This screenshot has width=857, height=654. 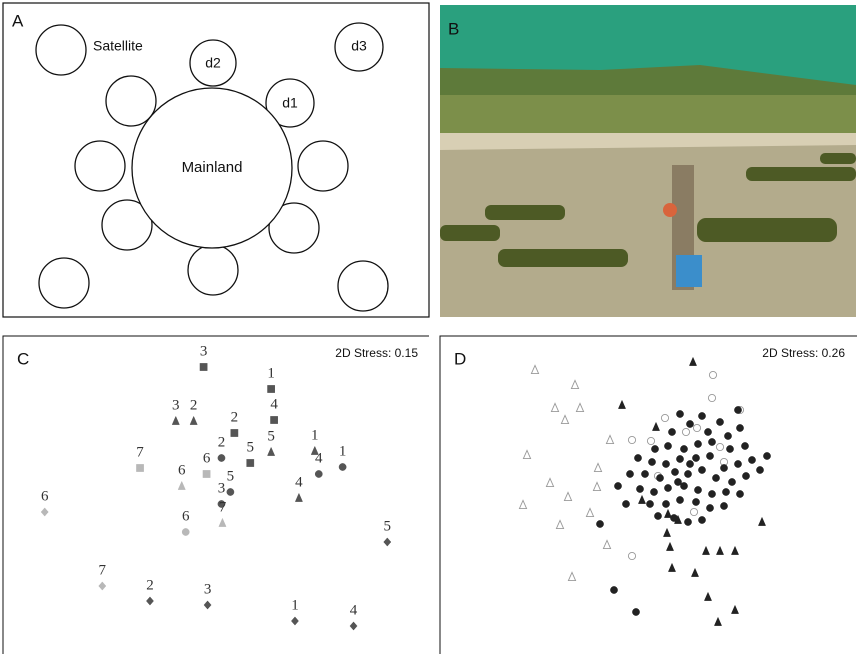 I want to click on photo-bag, so click(x=689, y=271).